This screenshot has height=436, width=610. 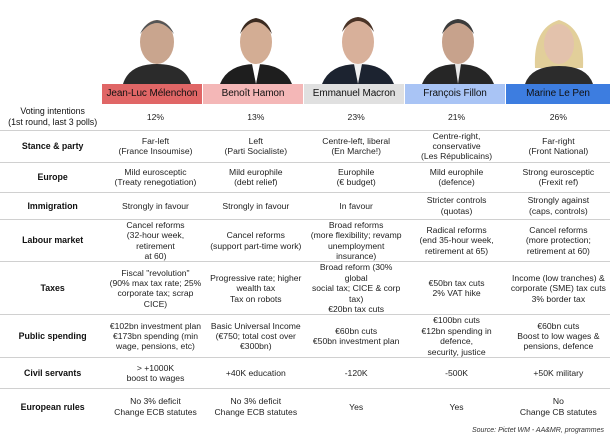 What do you see at coordinates (538, 430) in the screenshot?
I see `source-note: Source: Pictet WM - AA&MR, programmes` at bounding box center [538, 430].